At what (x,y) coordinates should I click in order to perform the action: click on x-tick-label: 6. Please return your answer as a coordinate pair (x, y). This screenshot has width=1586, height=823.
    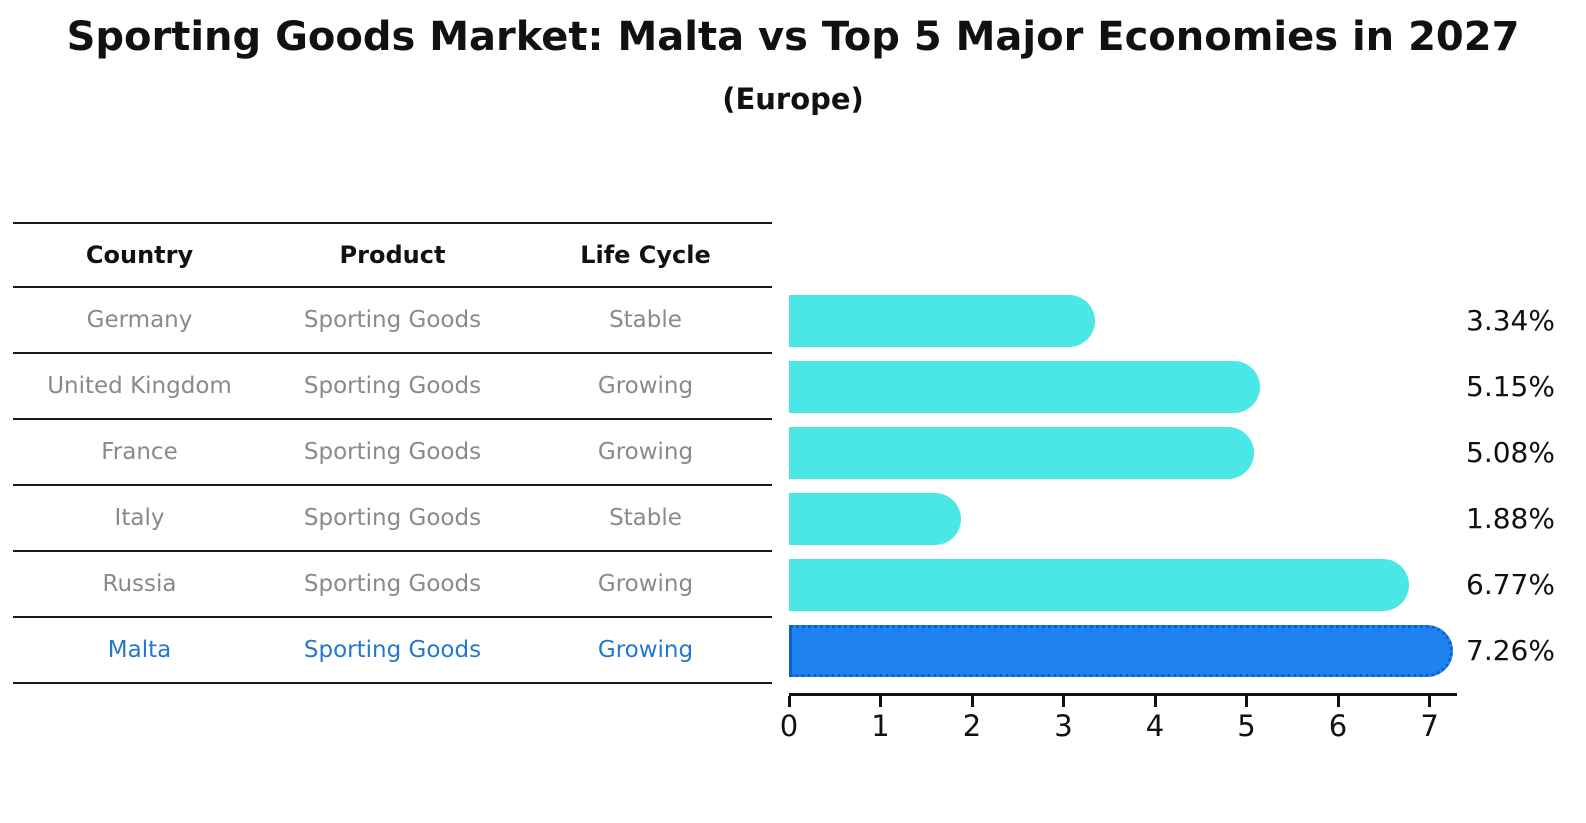
    Looking at the image, I should click on (1338, 726).